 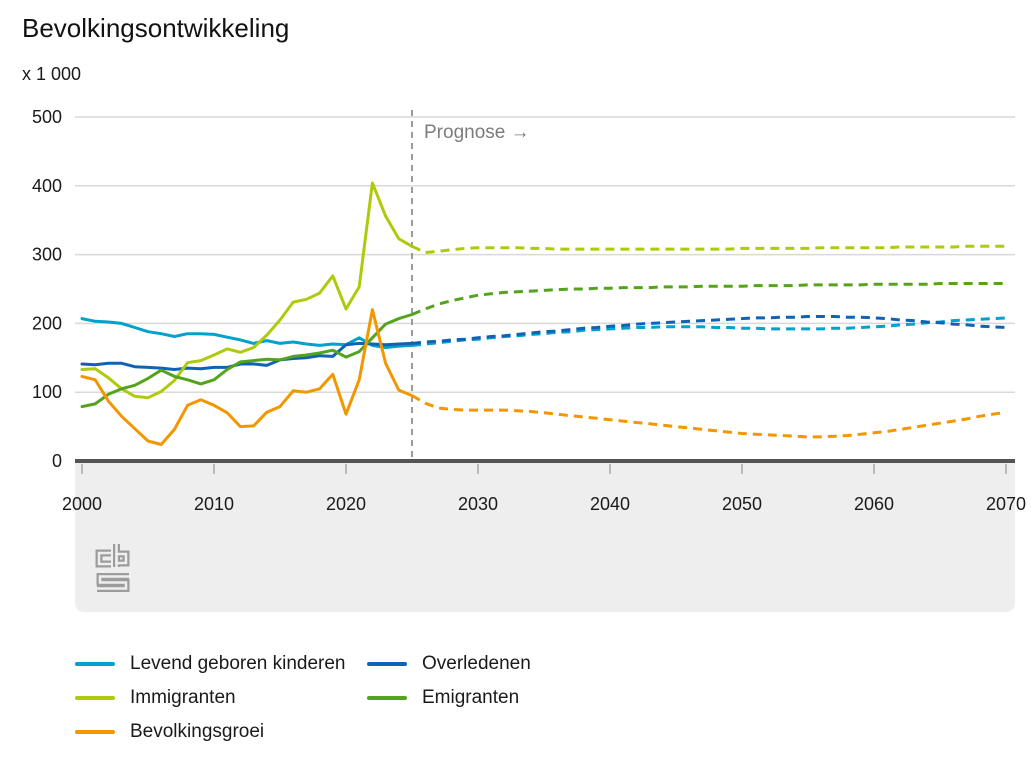 I want to click on series-line-bevolkingsgroei-observed, so click(x=247, y=377).